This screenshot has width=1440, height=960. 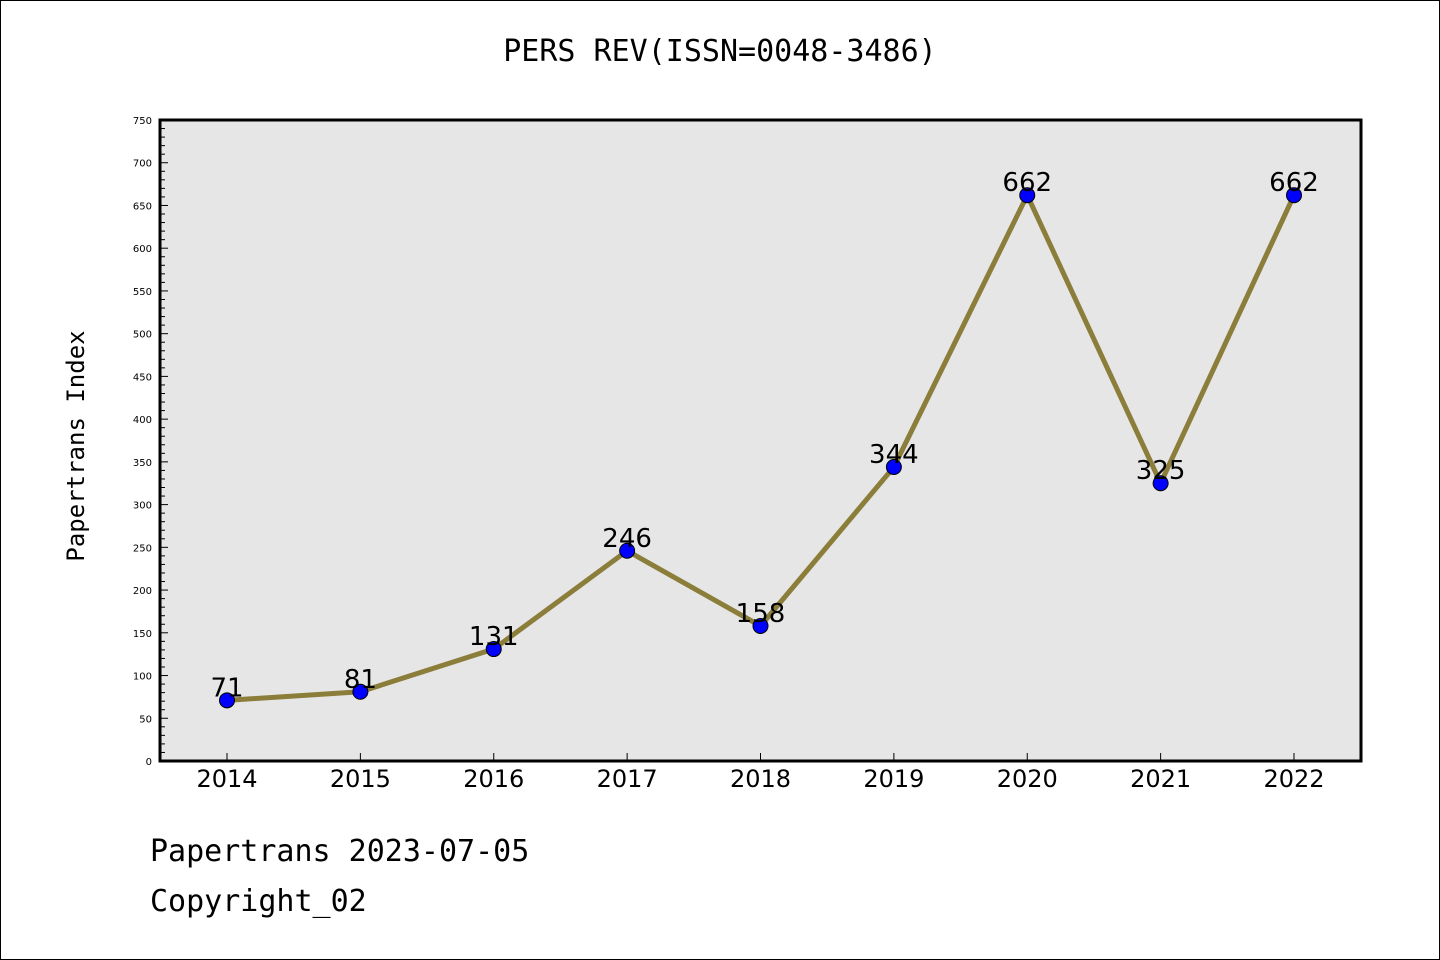 I want to click on x-tick-label: 2017, so click(x=627, y=779).